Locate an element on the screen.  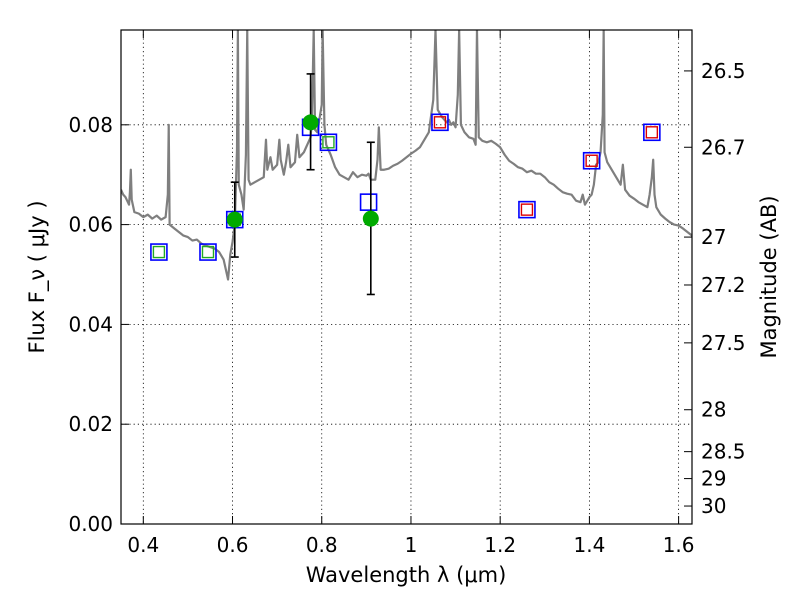
mag-tick-label: 27.5 is located at coordinates (723, 343).